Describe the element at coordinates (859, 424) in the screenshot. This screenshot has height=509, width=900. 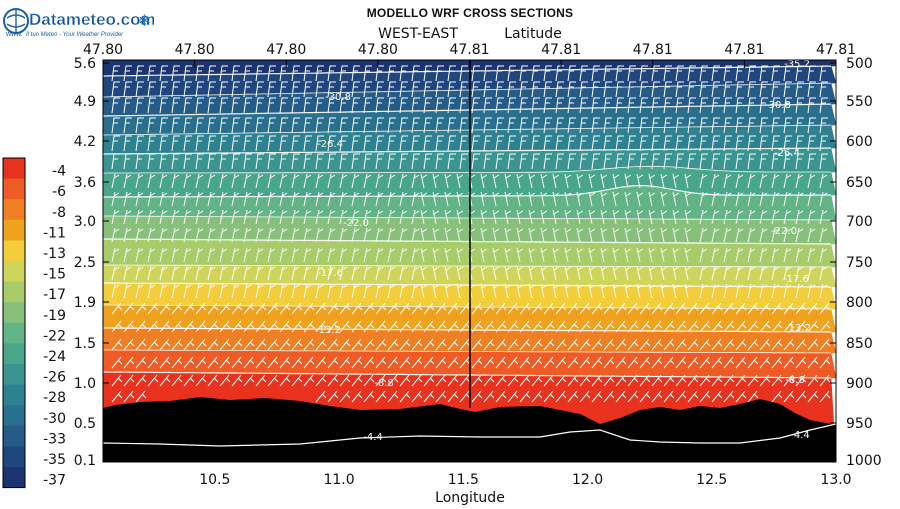
I see `right-tick-label: 950` at that location.